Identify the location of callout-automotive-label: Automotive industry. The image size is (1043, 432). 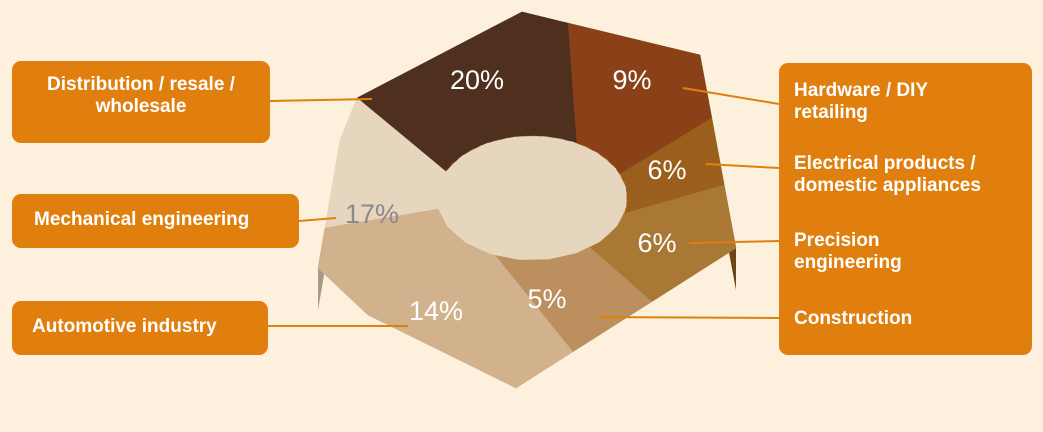
(124, 326).